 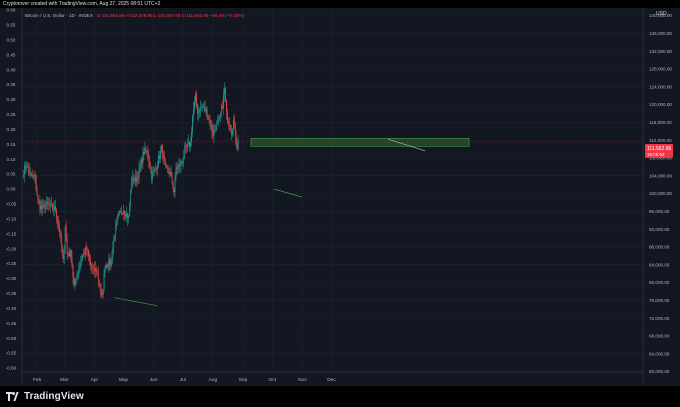 What do you see at coordinates (11, 204) in the screenshot?
I see `left-tick-label: -0.05` at bounding box center [11, 204].